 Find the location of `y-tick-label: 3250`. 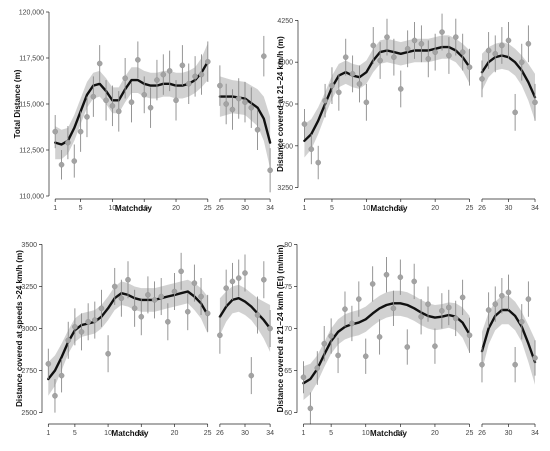

y-tick-label: 3250 is located at coordinates (285, 188).